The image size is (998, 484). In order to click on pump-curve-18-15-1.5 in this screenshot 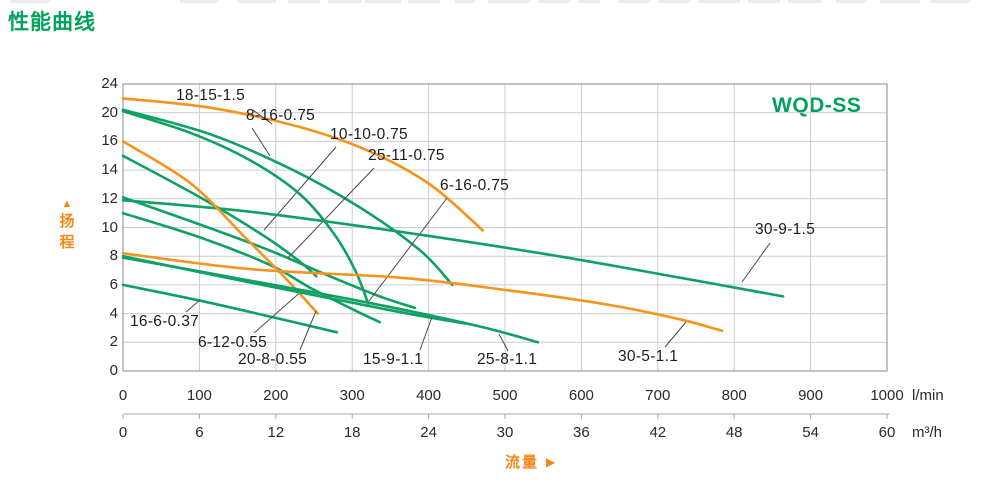, I will do `click(303, 164)`.